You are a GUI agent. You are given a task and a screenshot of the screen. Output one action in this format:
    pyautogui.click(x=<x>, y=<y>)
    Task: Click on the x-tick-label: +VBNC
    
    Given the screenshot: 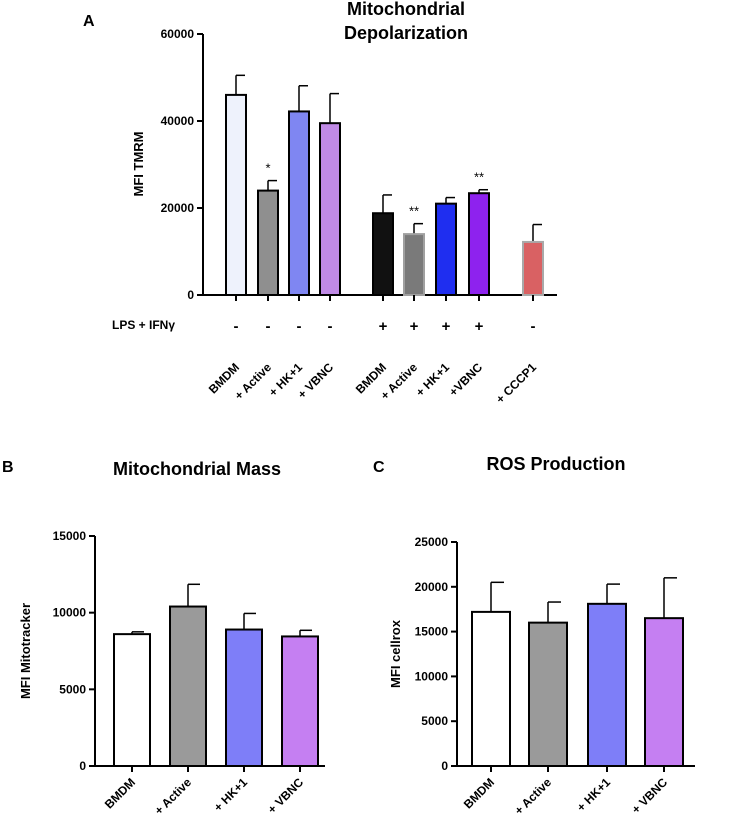 What is the action you would take?
    pyautogui.click(x=465, y=379)
    